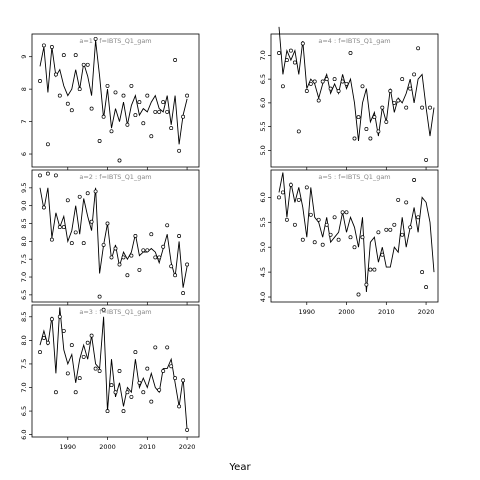  I want to click on panel-title: a=3 : f=IBTS_Q1_gam, so click(115, 312).